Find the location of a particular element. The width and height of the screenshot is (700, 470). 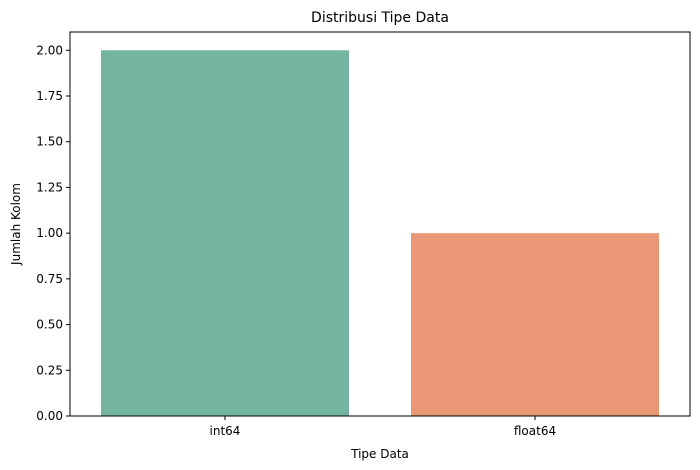

x-tick-label: int64 is located at coordinates (225, 431).